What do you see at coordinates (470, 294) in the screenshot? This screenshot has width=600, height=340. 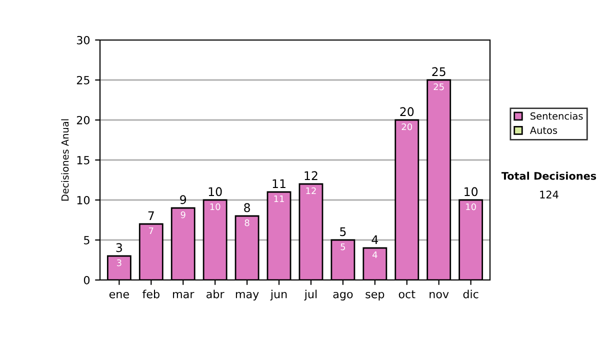 I see `x-tick-label: dic` at bounding box center [470, 294].